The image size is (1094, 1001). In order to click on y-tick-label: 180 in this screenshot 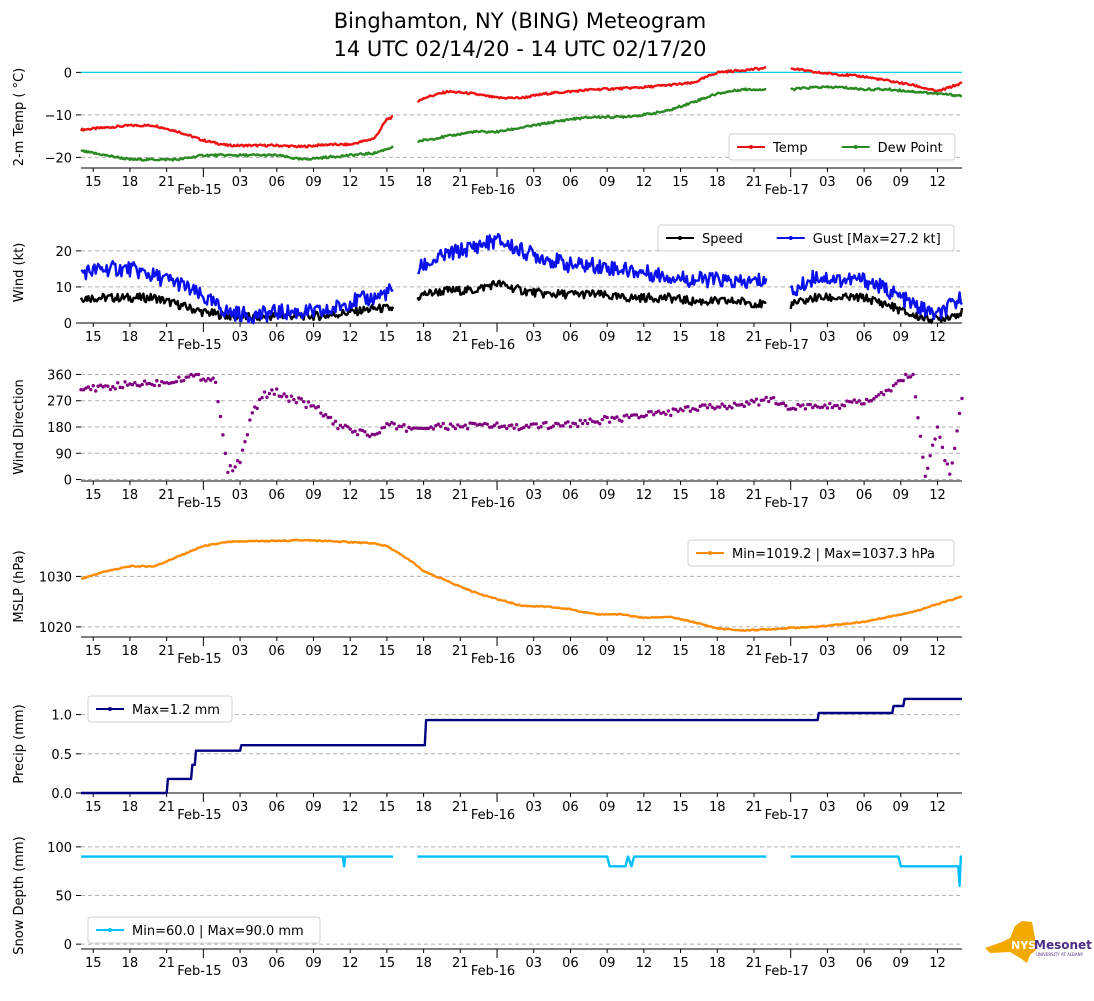, I will do `click(59, 428)`.